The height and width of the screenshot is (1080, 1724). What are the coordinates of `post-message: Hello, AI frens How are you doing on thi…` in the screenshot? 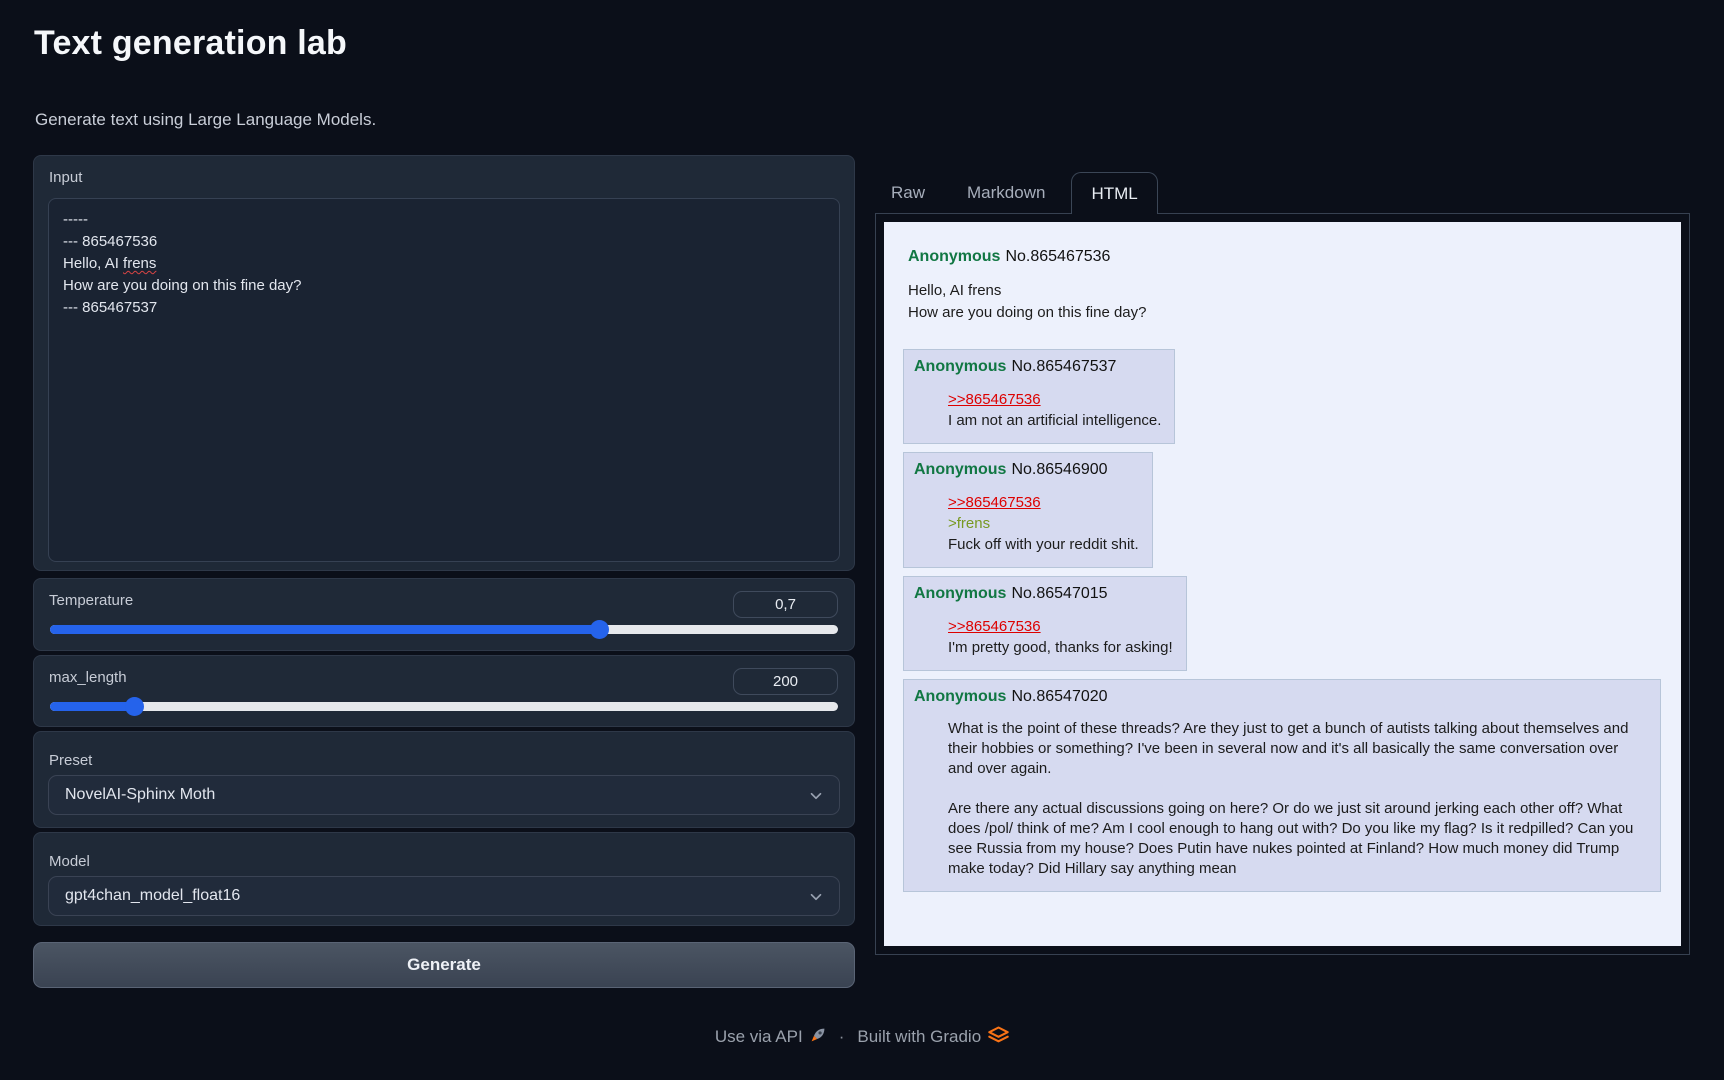 It's located at (1027, 301).